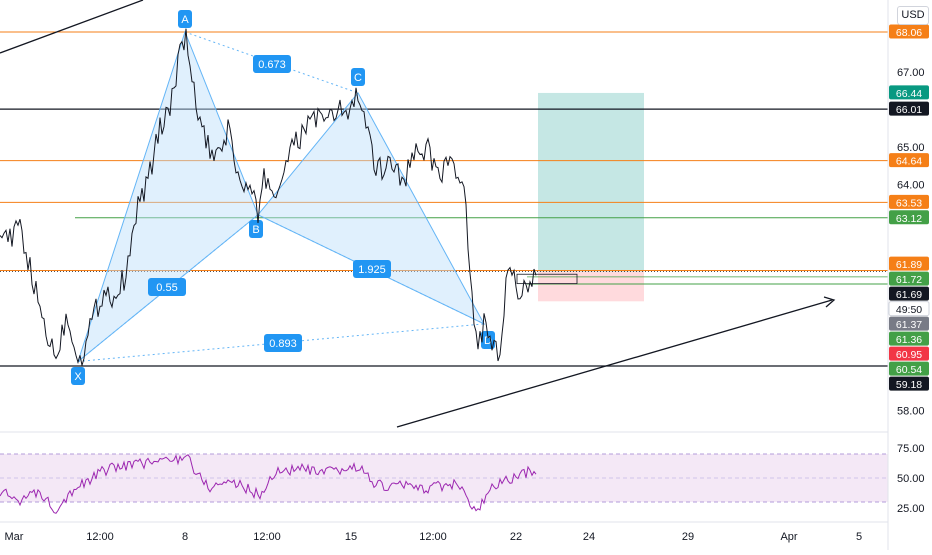 The width and height of the screenshot is (932, 555). I want to click on time-tick-label: 15, so click(351, 537).